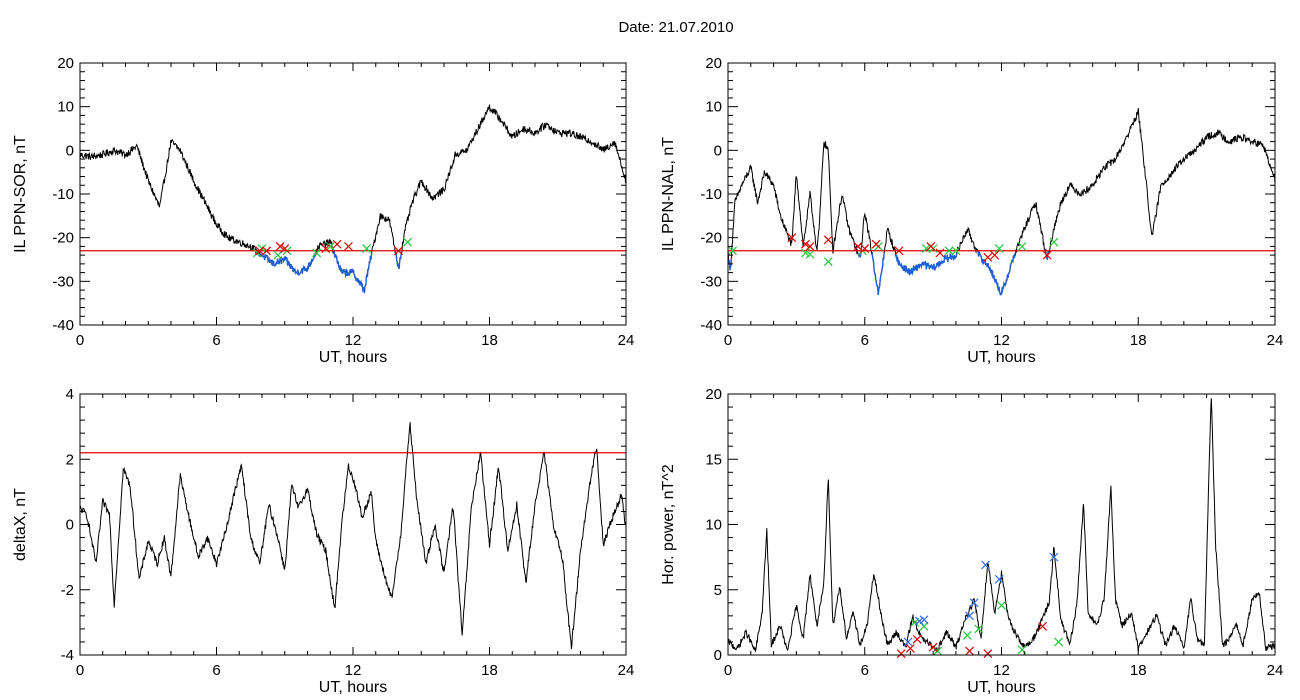  What do you see at coordinates (70, 394) in the screenshot?
I see `y-tick-label: 4` at bounding box center [70, 394].